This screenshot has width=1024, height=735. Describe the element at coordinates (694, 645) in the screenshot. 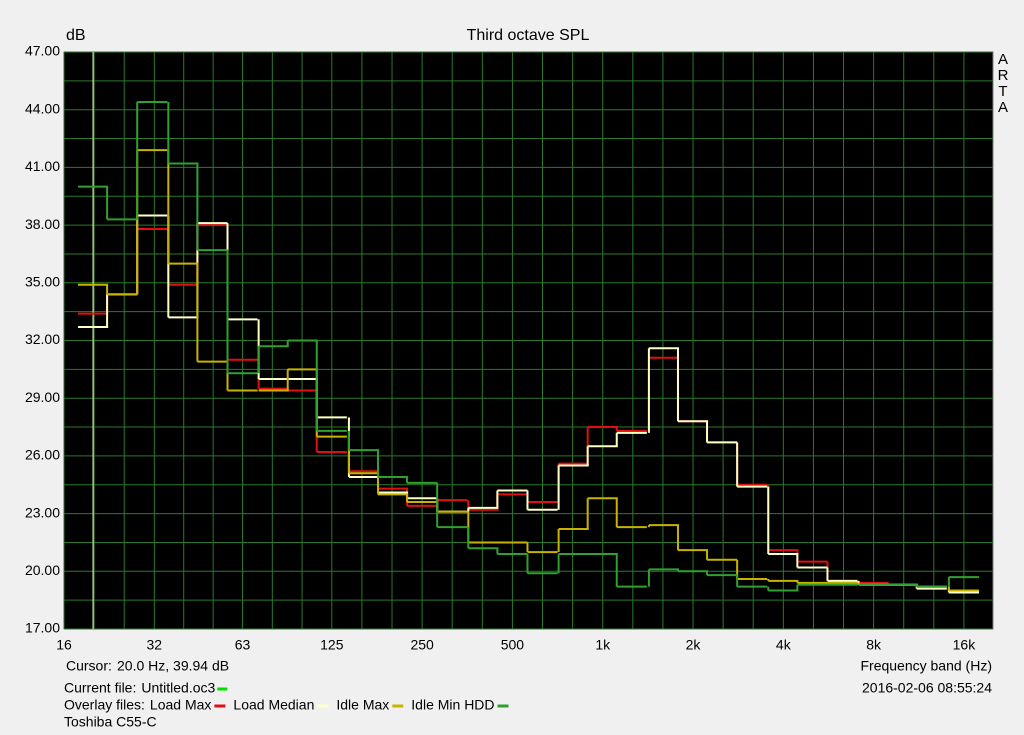

I see `x-tick-label: 2k` at that location.